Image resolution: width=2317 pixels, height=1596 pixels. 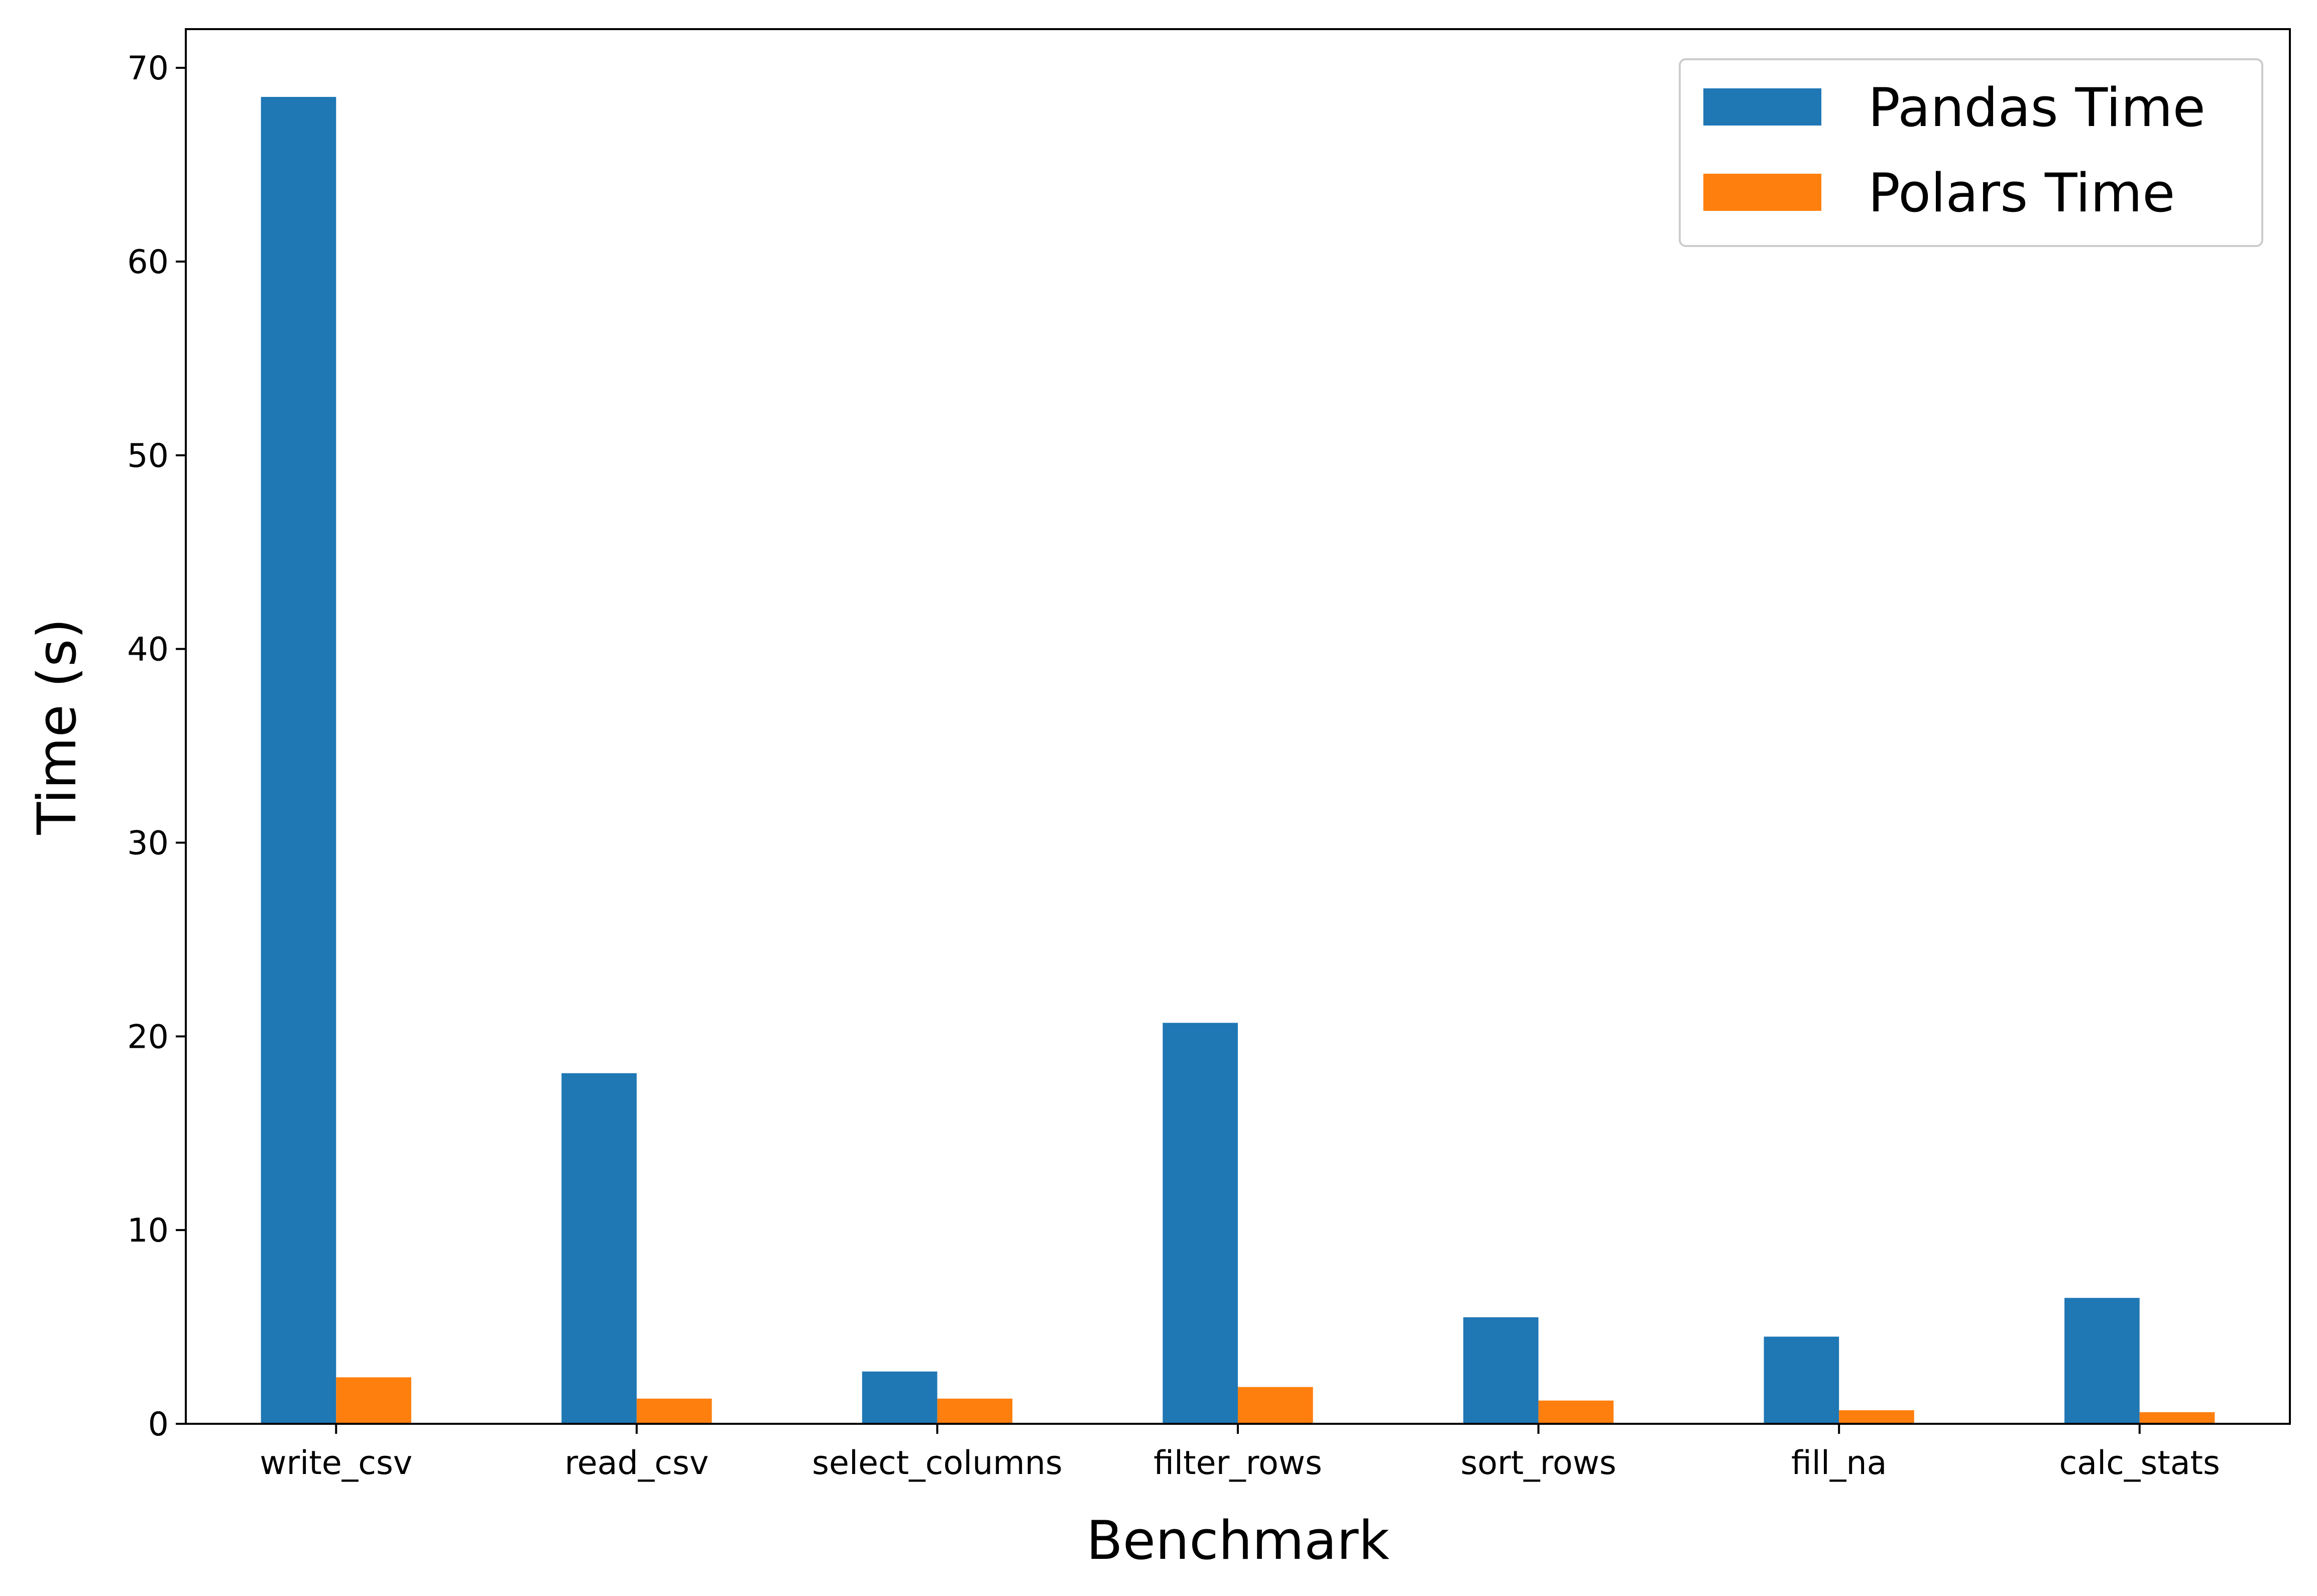 What do you see at coordinates (373, 1400) in the screenshot?
I see `bar-polars-write_csv` at bounding box center [373, 1400].